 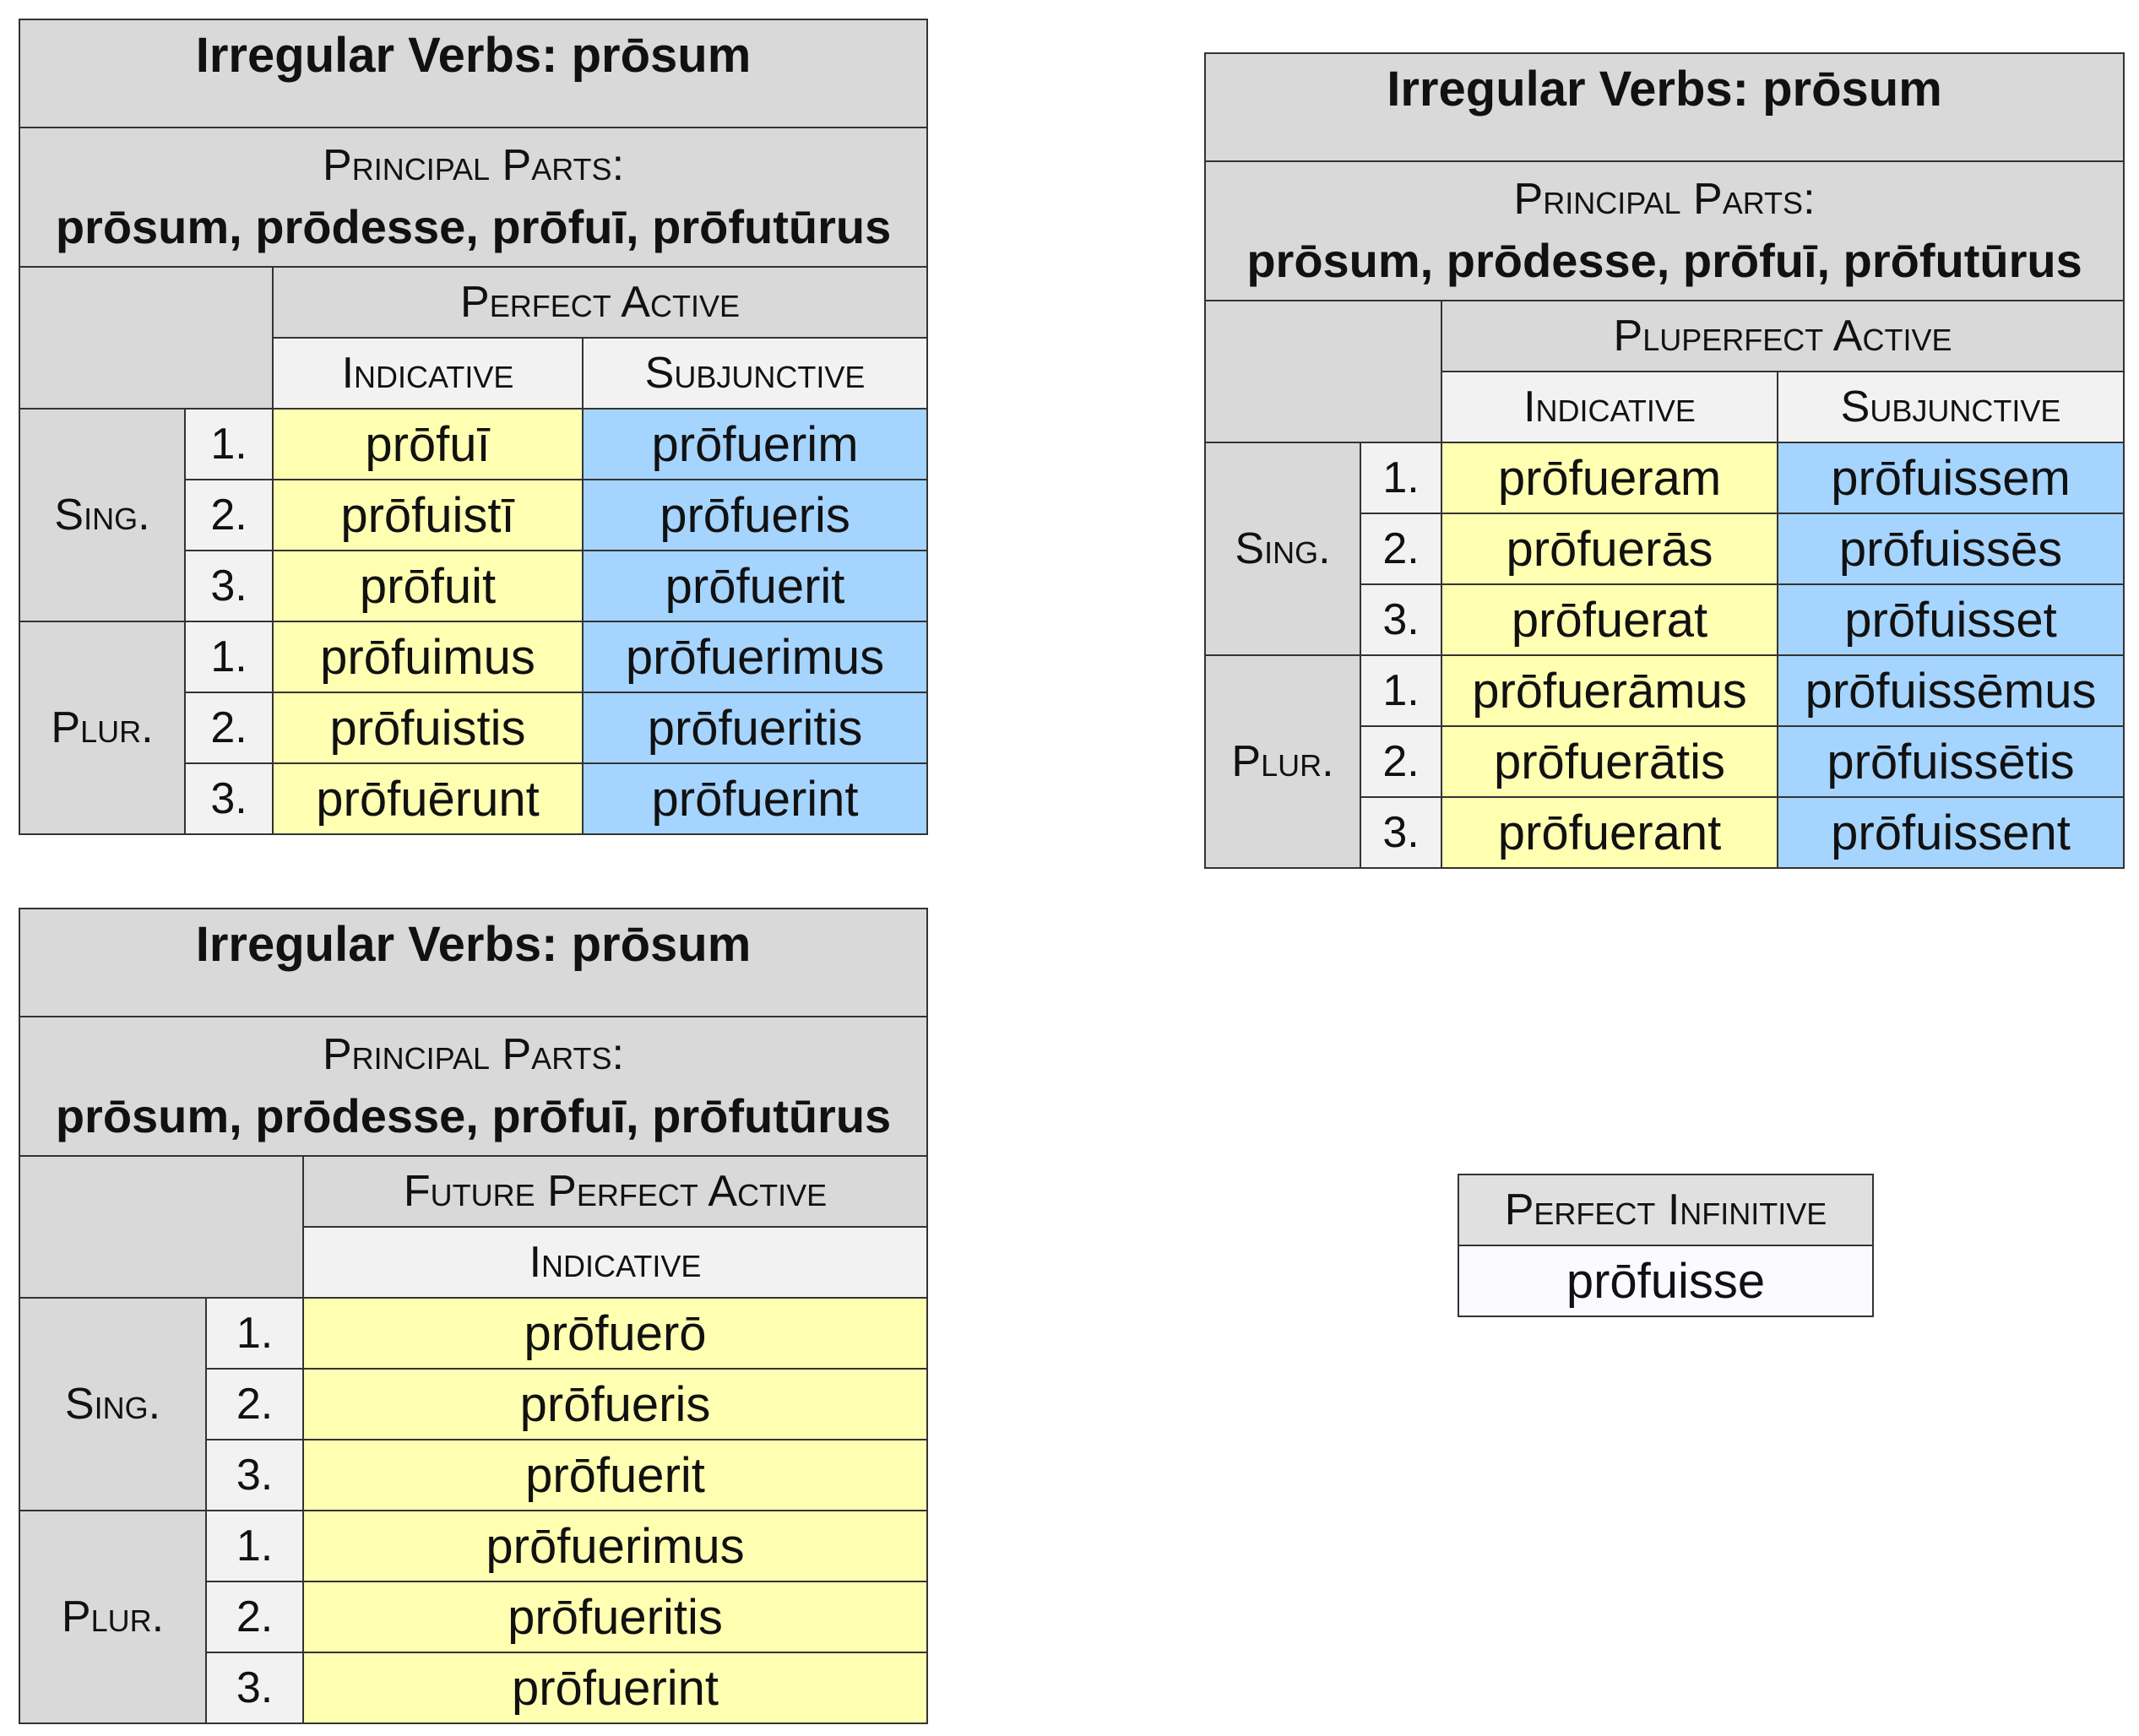 I want to click on subjunctive-form: prōfuissem, so click(x=1951, y=478).